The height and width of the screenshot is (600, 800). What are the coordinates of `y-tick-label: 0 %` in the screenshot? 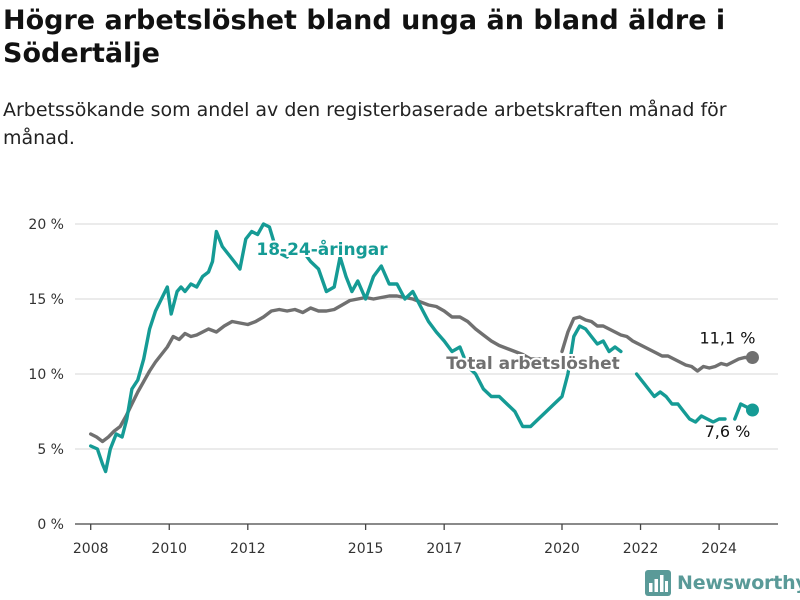 It's located at (50, 525).